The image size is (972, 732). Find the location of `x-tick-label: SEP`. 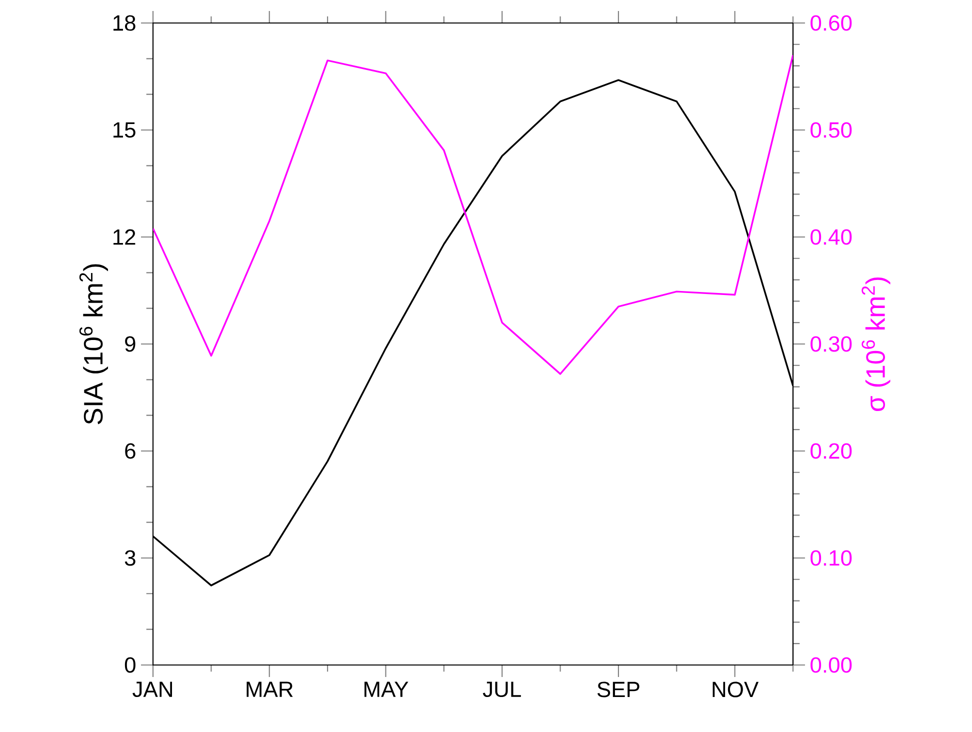

x-tick-label: SEP is located at coordinates (618, 690).